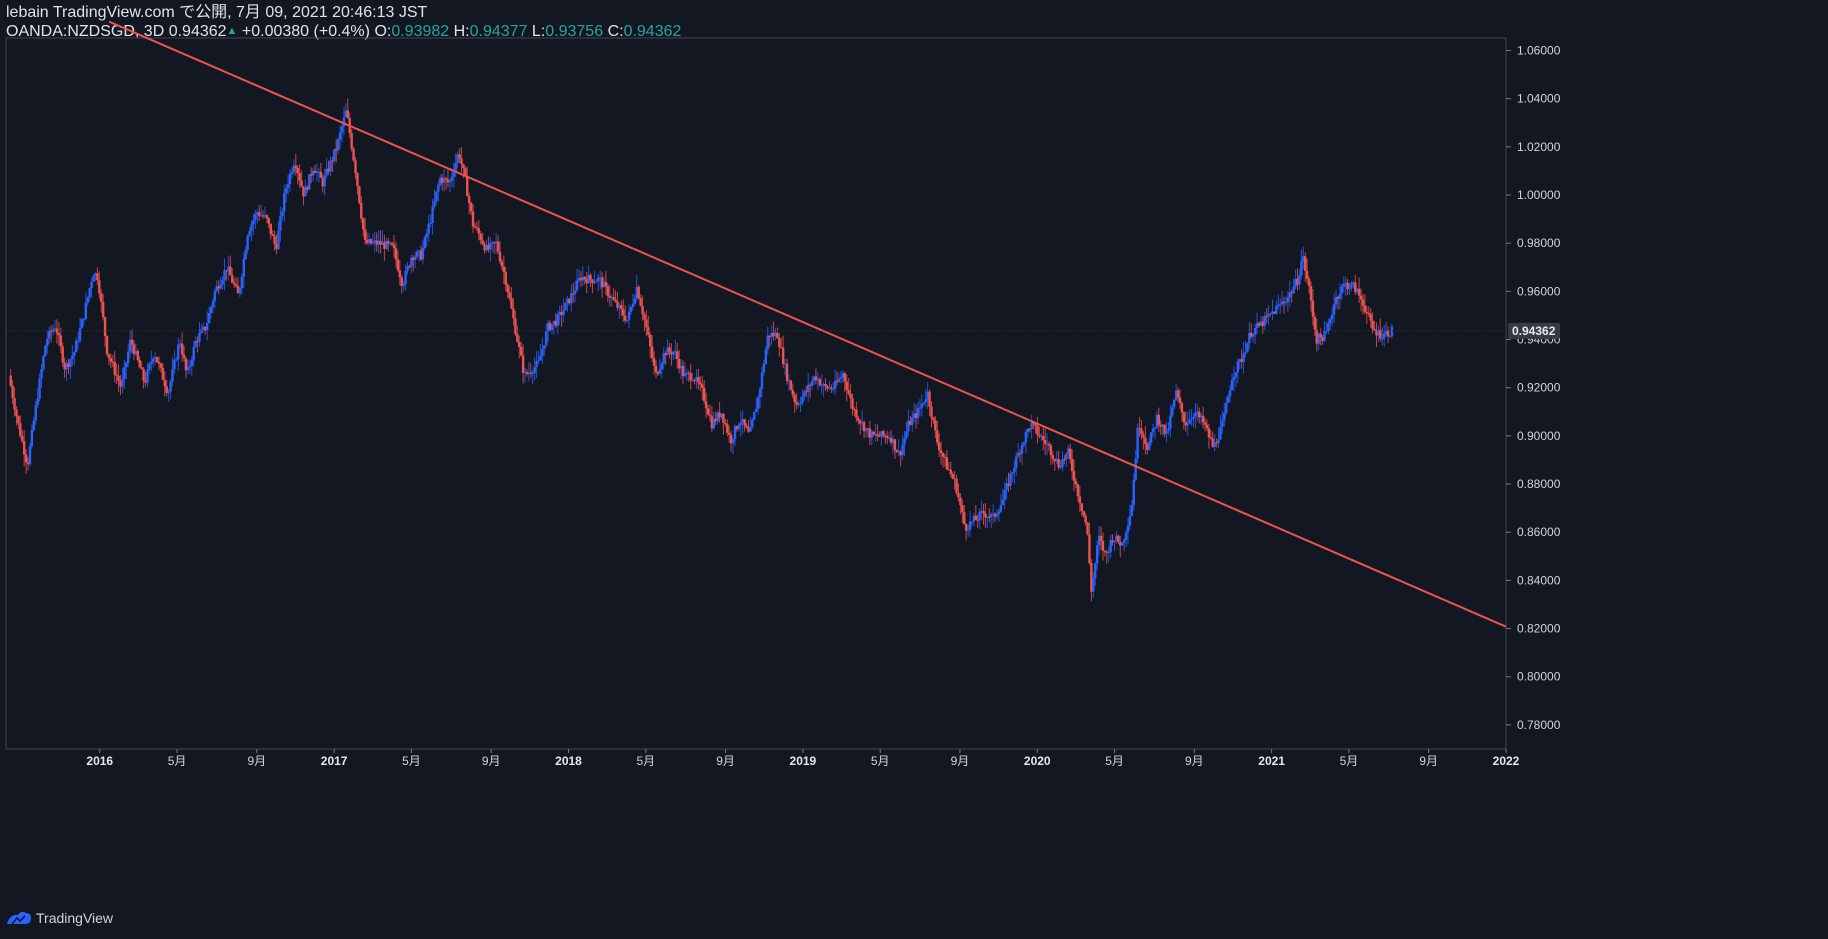 This screenshot has height=939, width=1828. Describe the element at coordinates (1539, 677) in the screenshot. I see `price-tick-label: 0.80000` at that location.